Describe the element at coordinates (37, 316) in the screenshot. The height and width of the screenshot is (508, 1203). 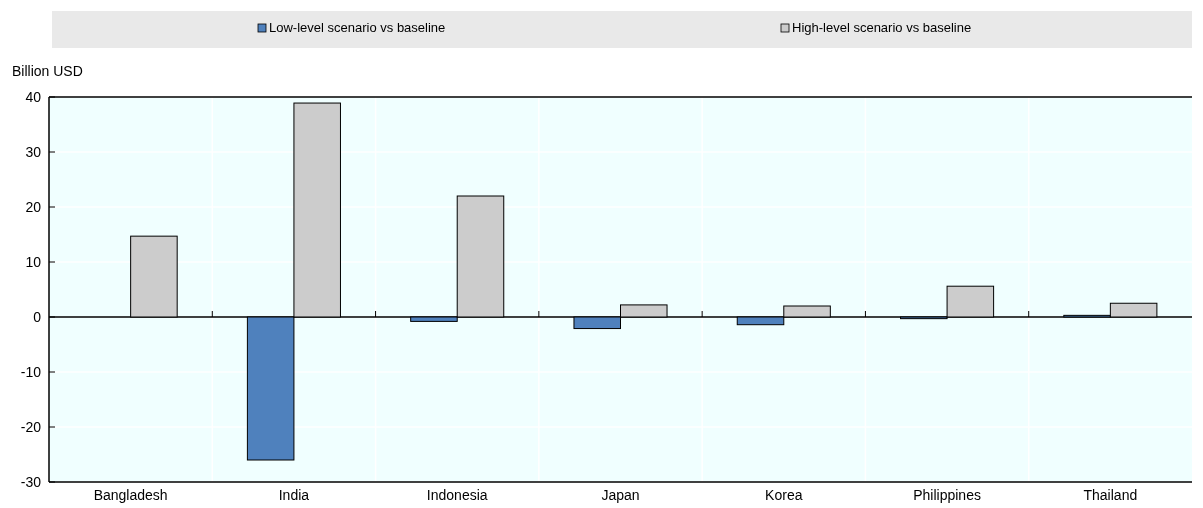
I see `y-tick-label: 0` at that location.